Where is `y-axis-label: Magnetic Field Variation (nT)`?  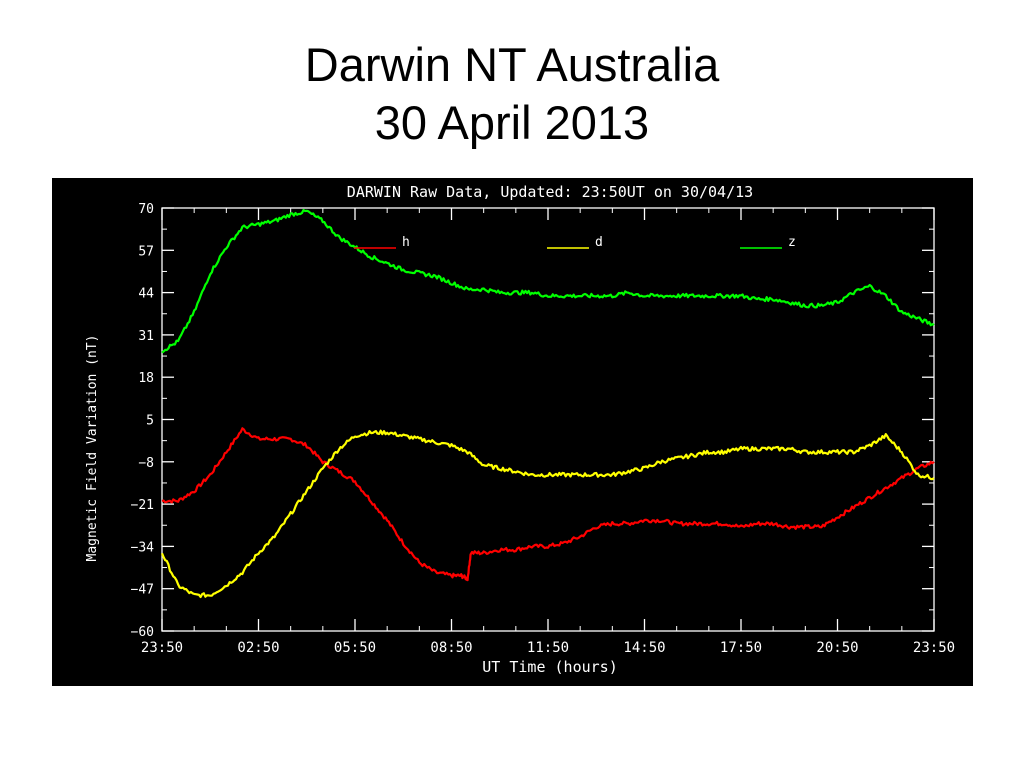 y-axis-label: Magnetic Field Variation (nT) is located at coordinates (92, 448).